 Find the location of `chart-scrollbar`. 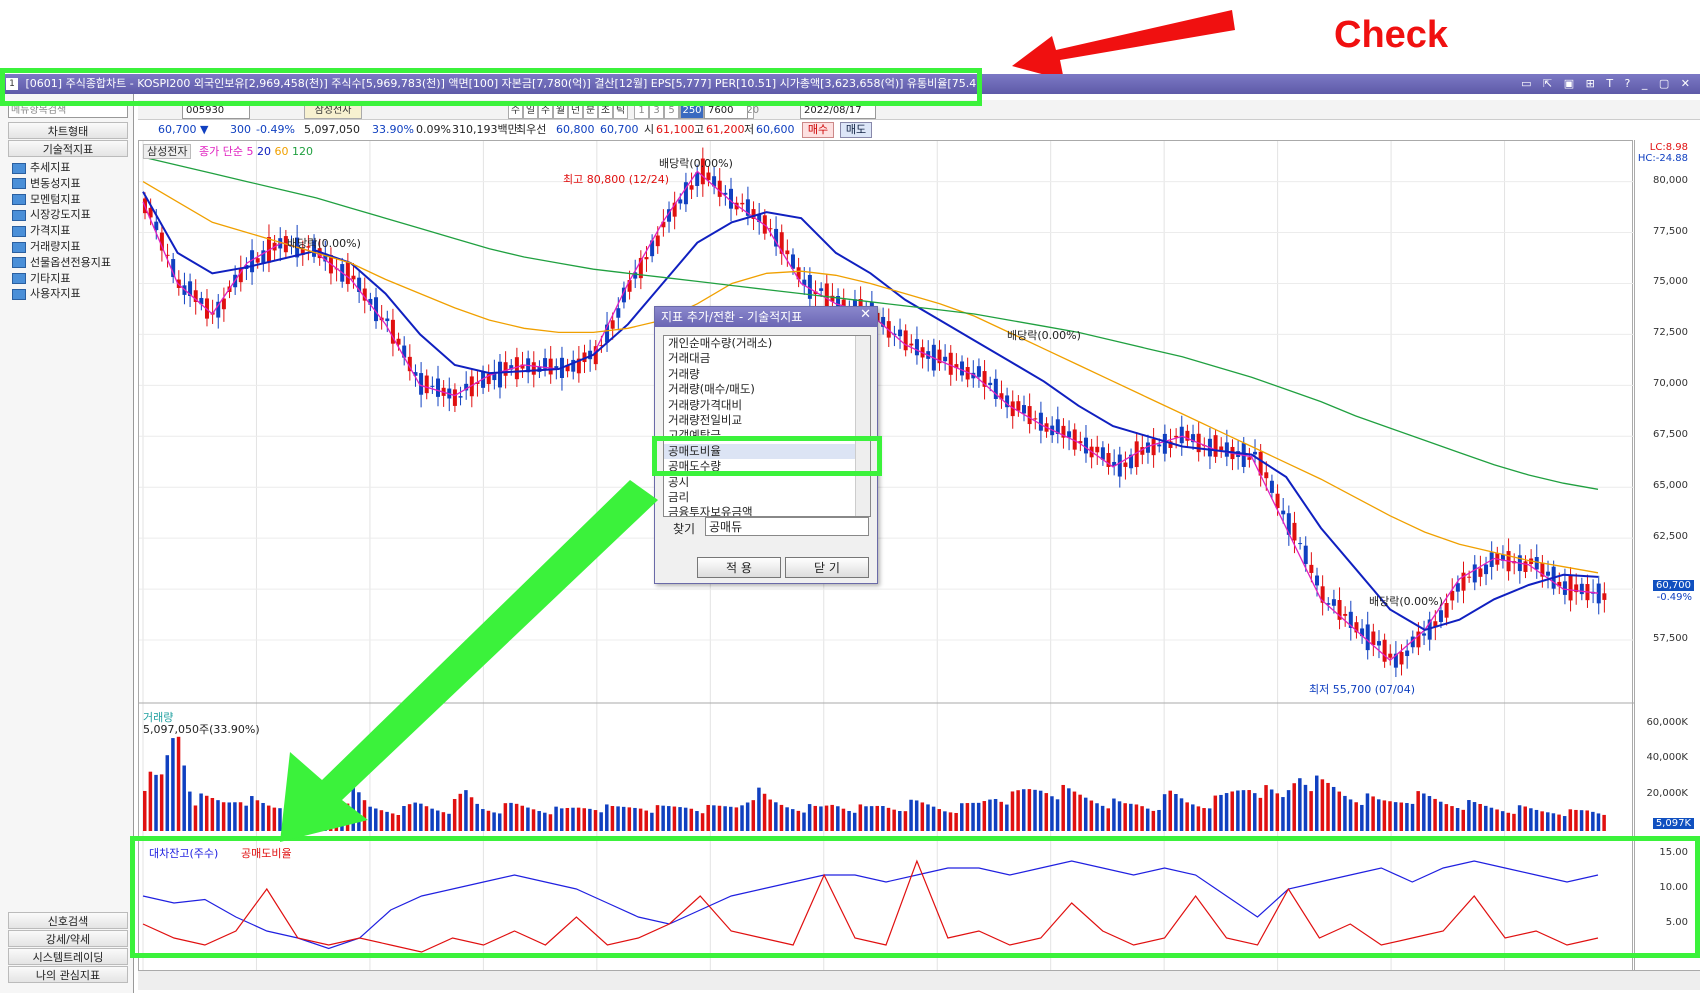

chart-scrollbar is located at coordinates (919, 980).